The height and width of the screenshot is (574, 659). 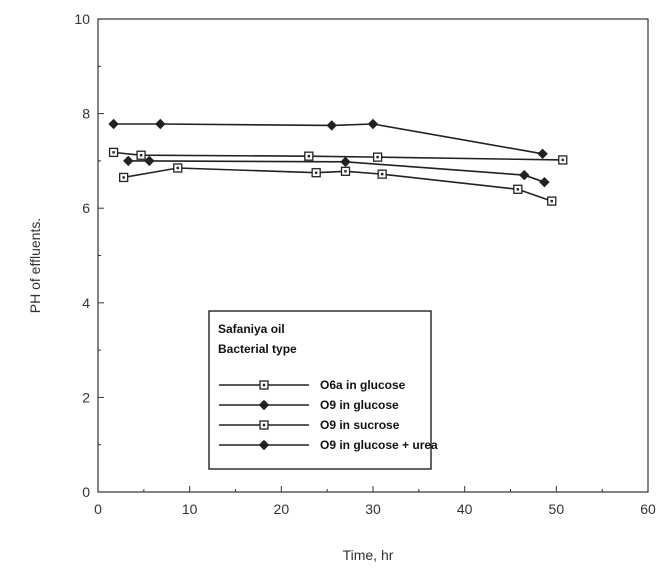 What do you see at coordinates (35, 265) in the screenshot?
I see `y-axis-title: PH of effluents.` at bounding box center [35, 265].